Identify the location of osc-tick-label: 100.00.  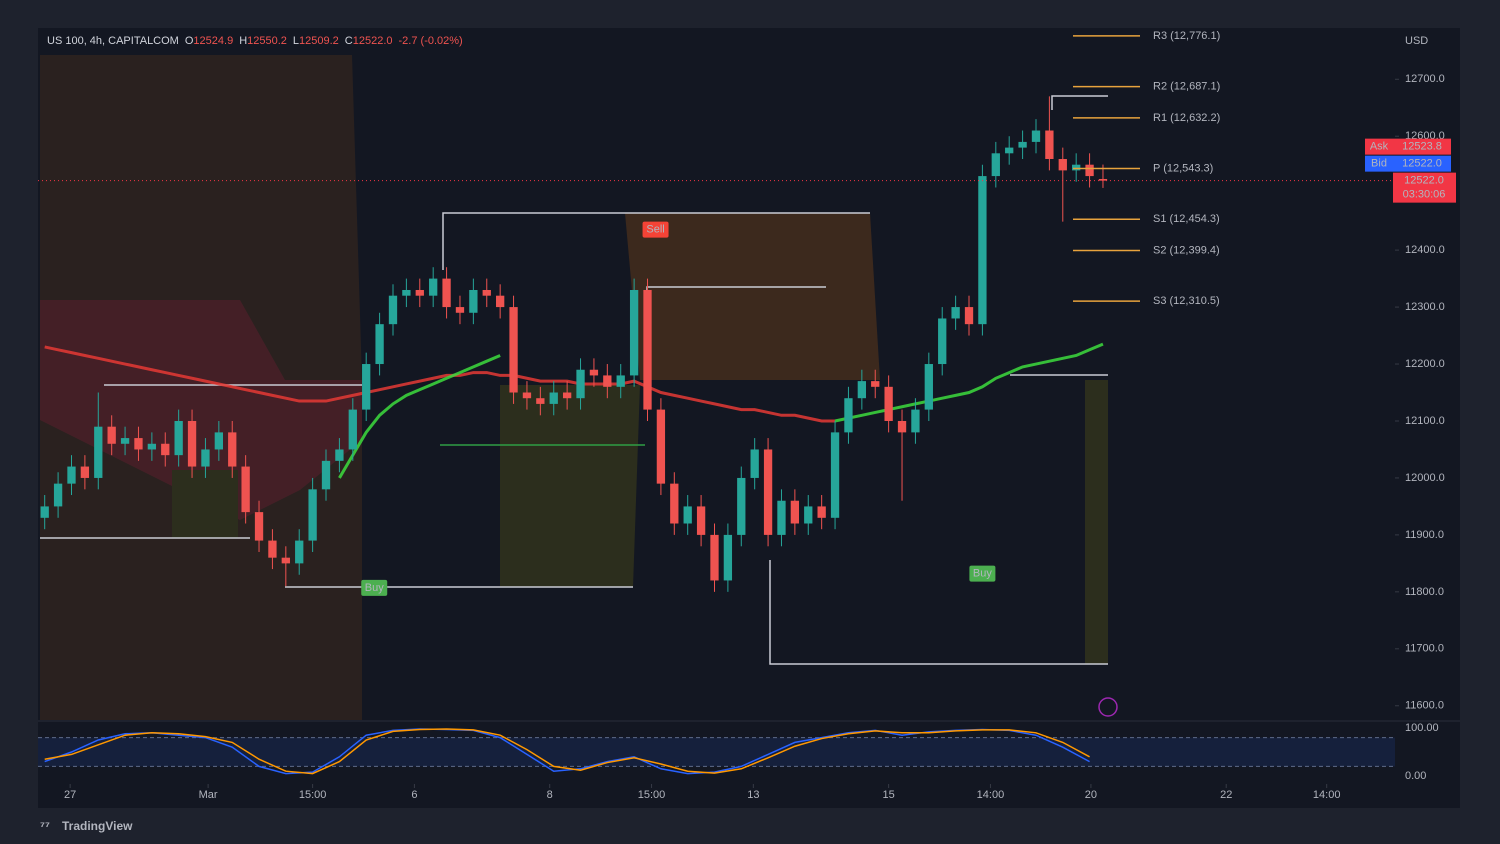
(1422, 728).